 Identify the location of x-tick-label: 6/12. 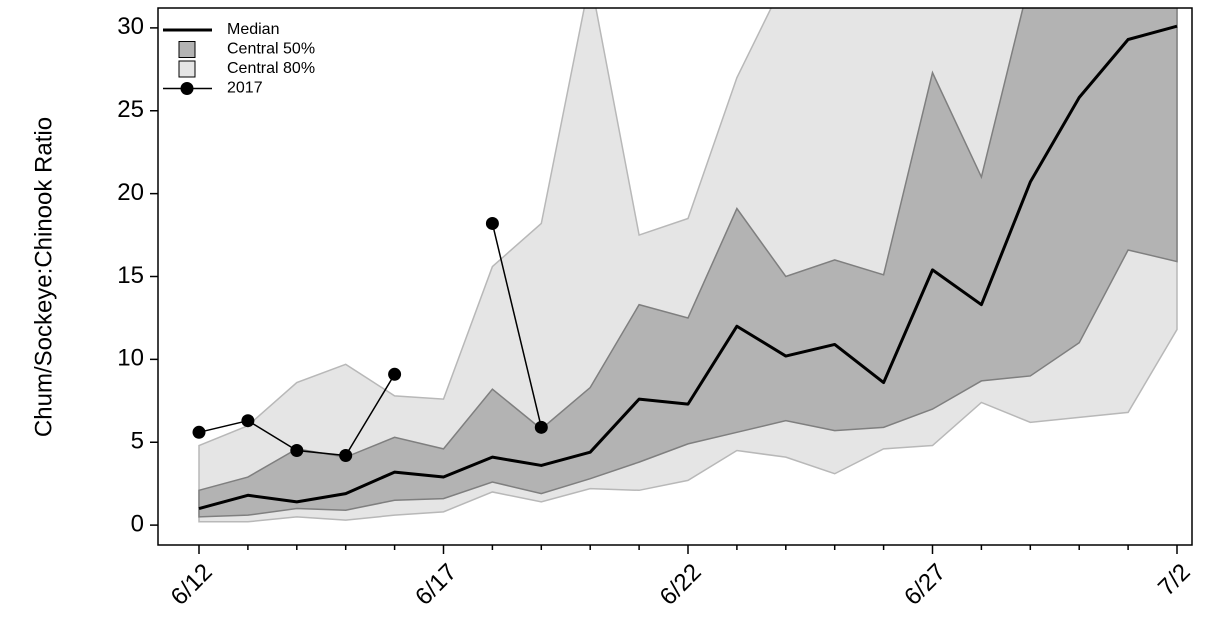
(192, 585).